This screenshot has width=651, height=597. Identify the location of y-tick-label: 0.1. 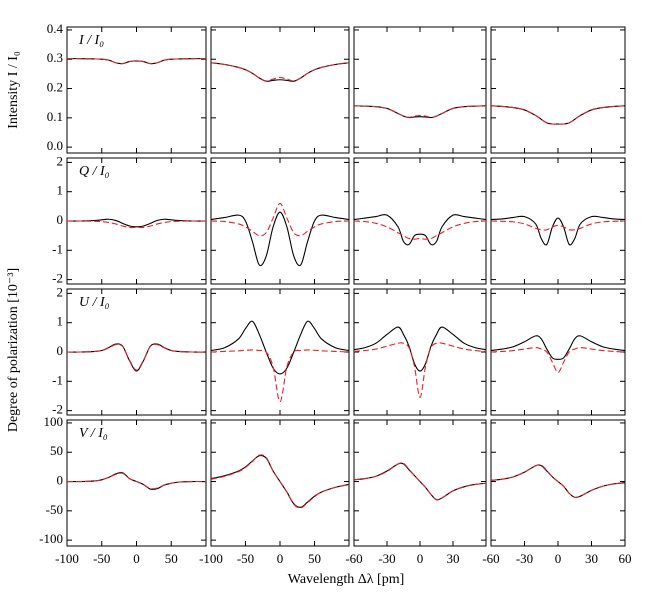
(55, 116).